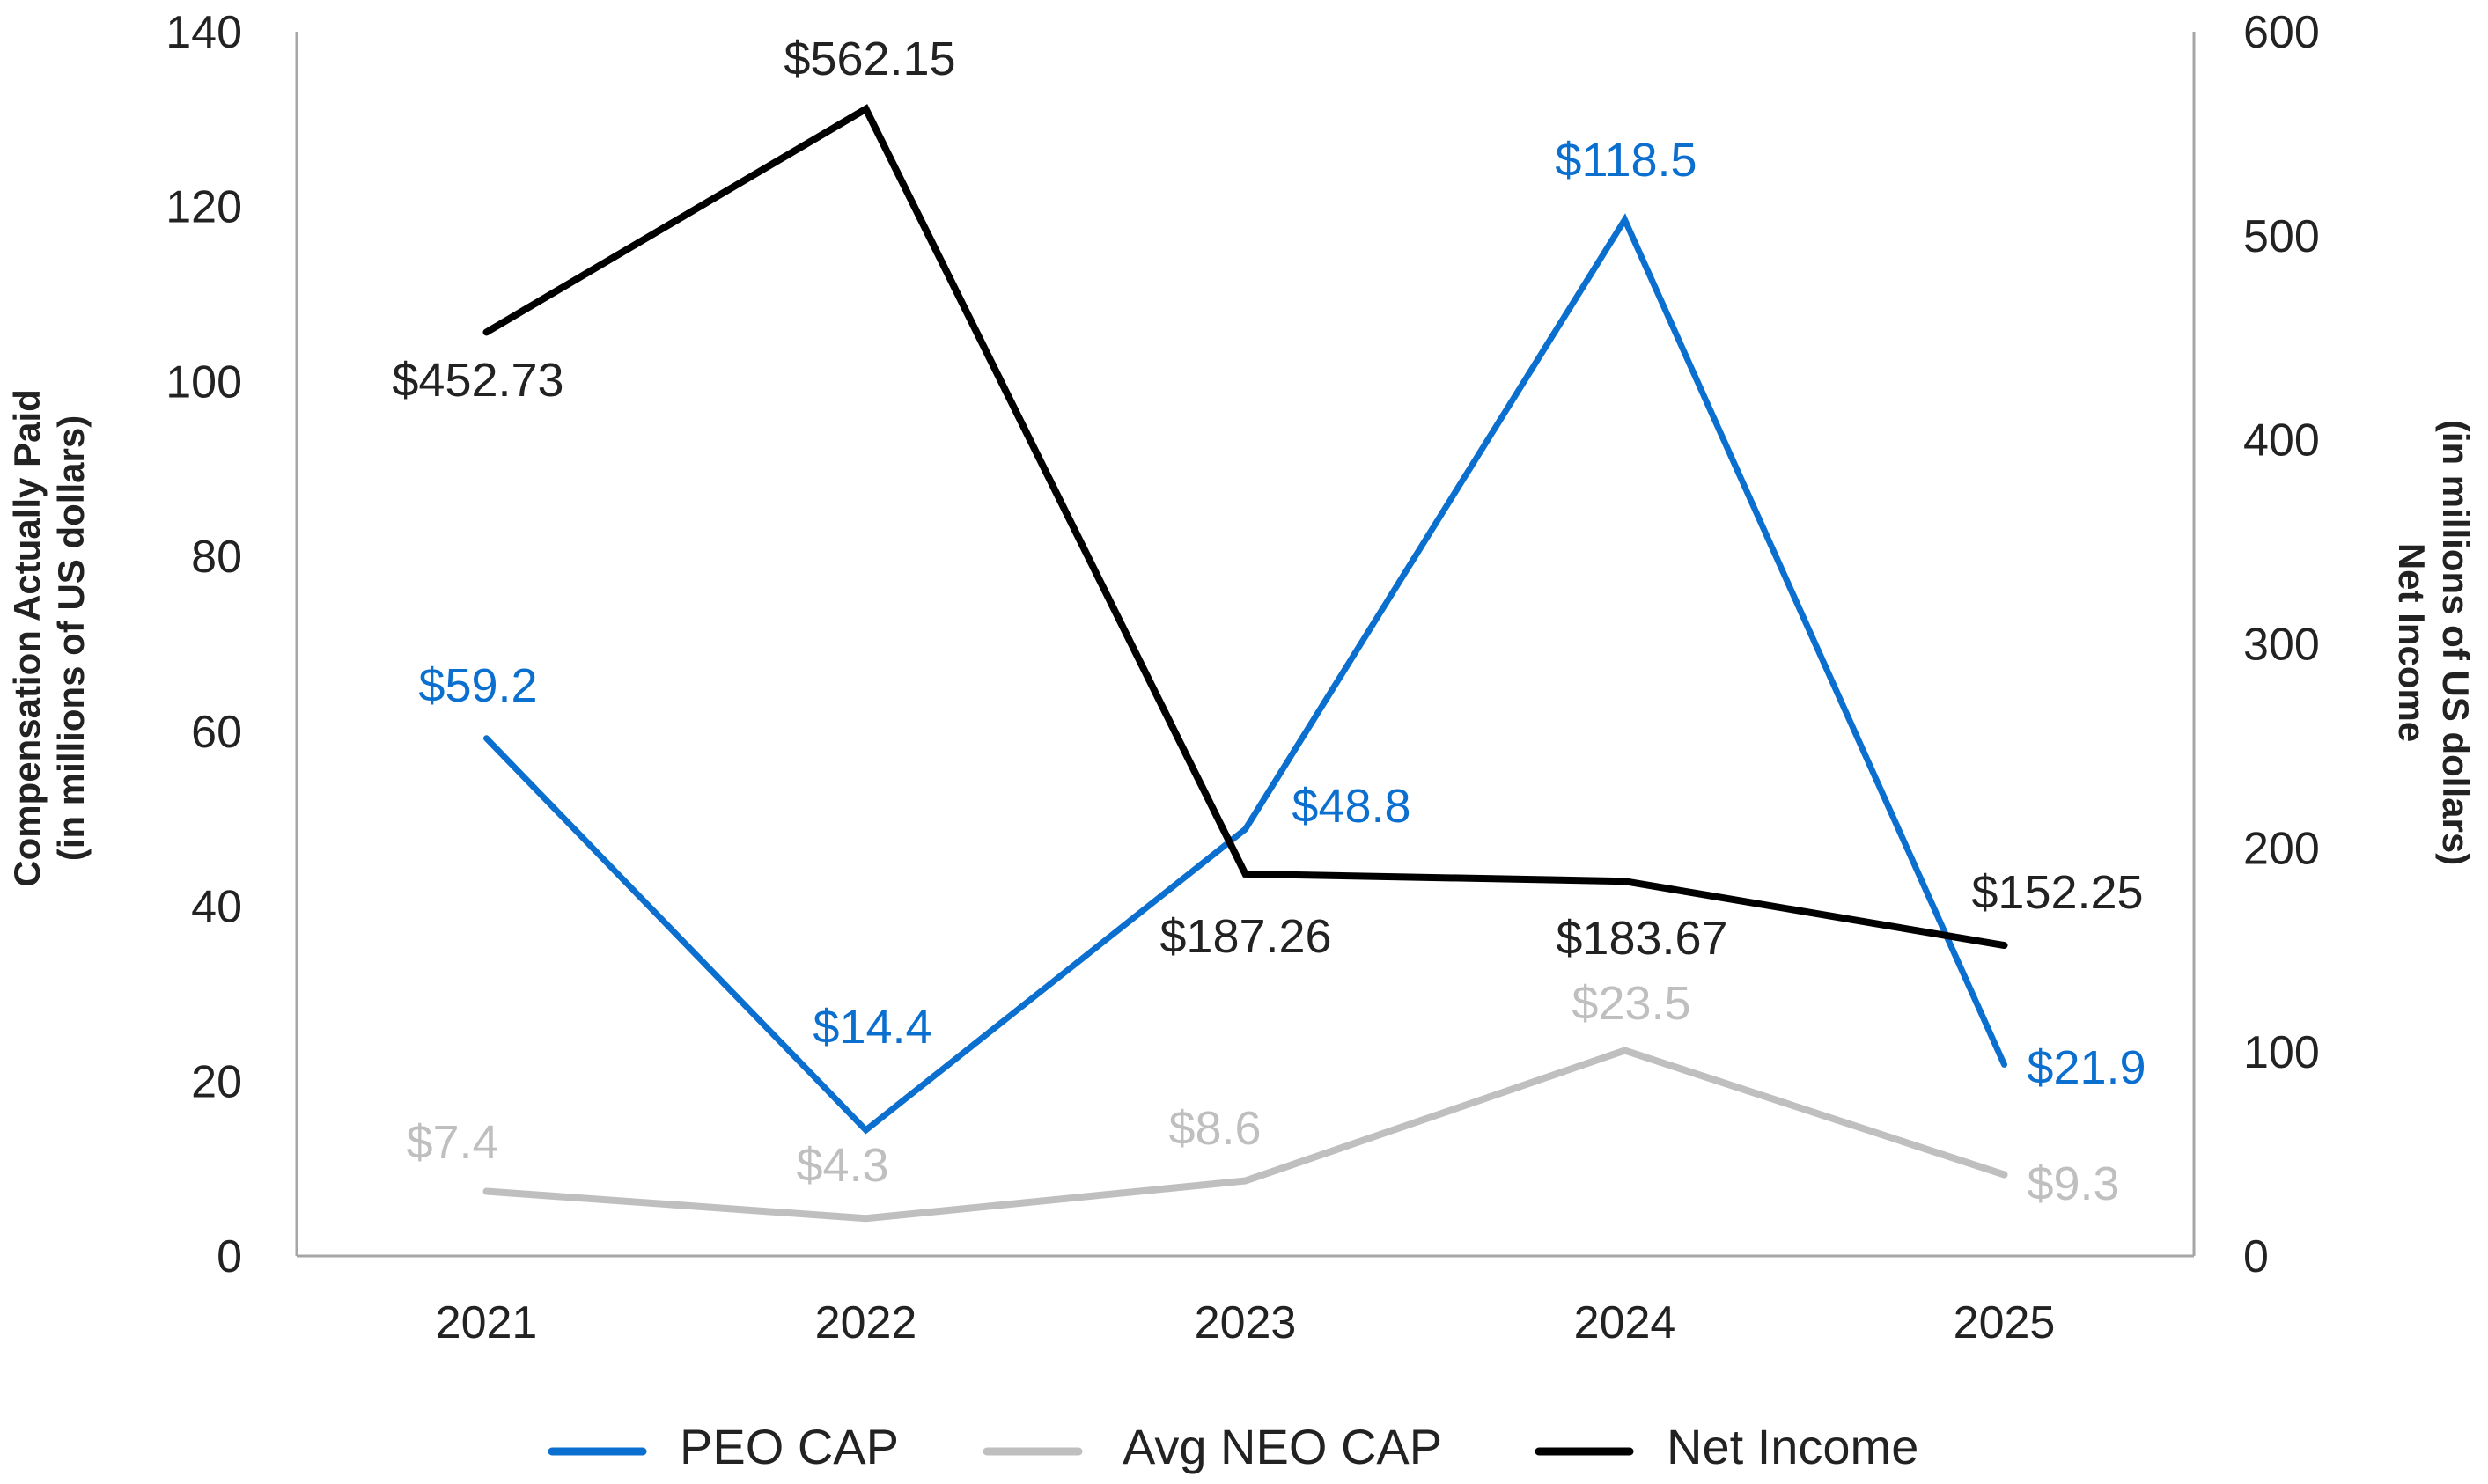  Describe the element at coordinates (2281, 237) in the screenshot. I see `right-tick-label: 500` at that location.